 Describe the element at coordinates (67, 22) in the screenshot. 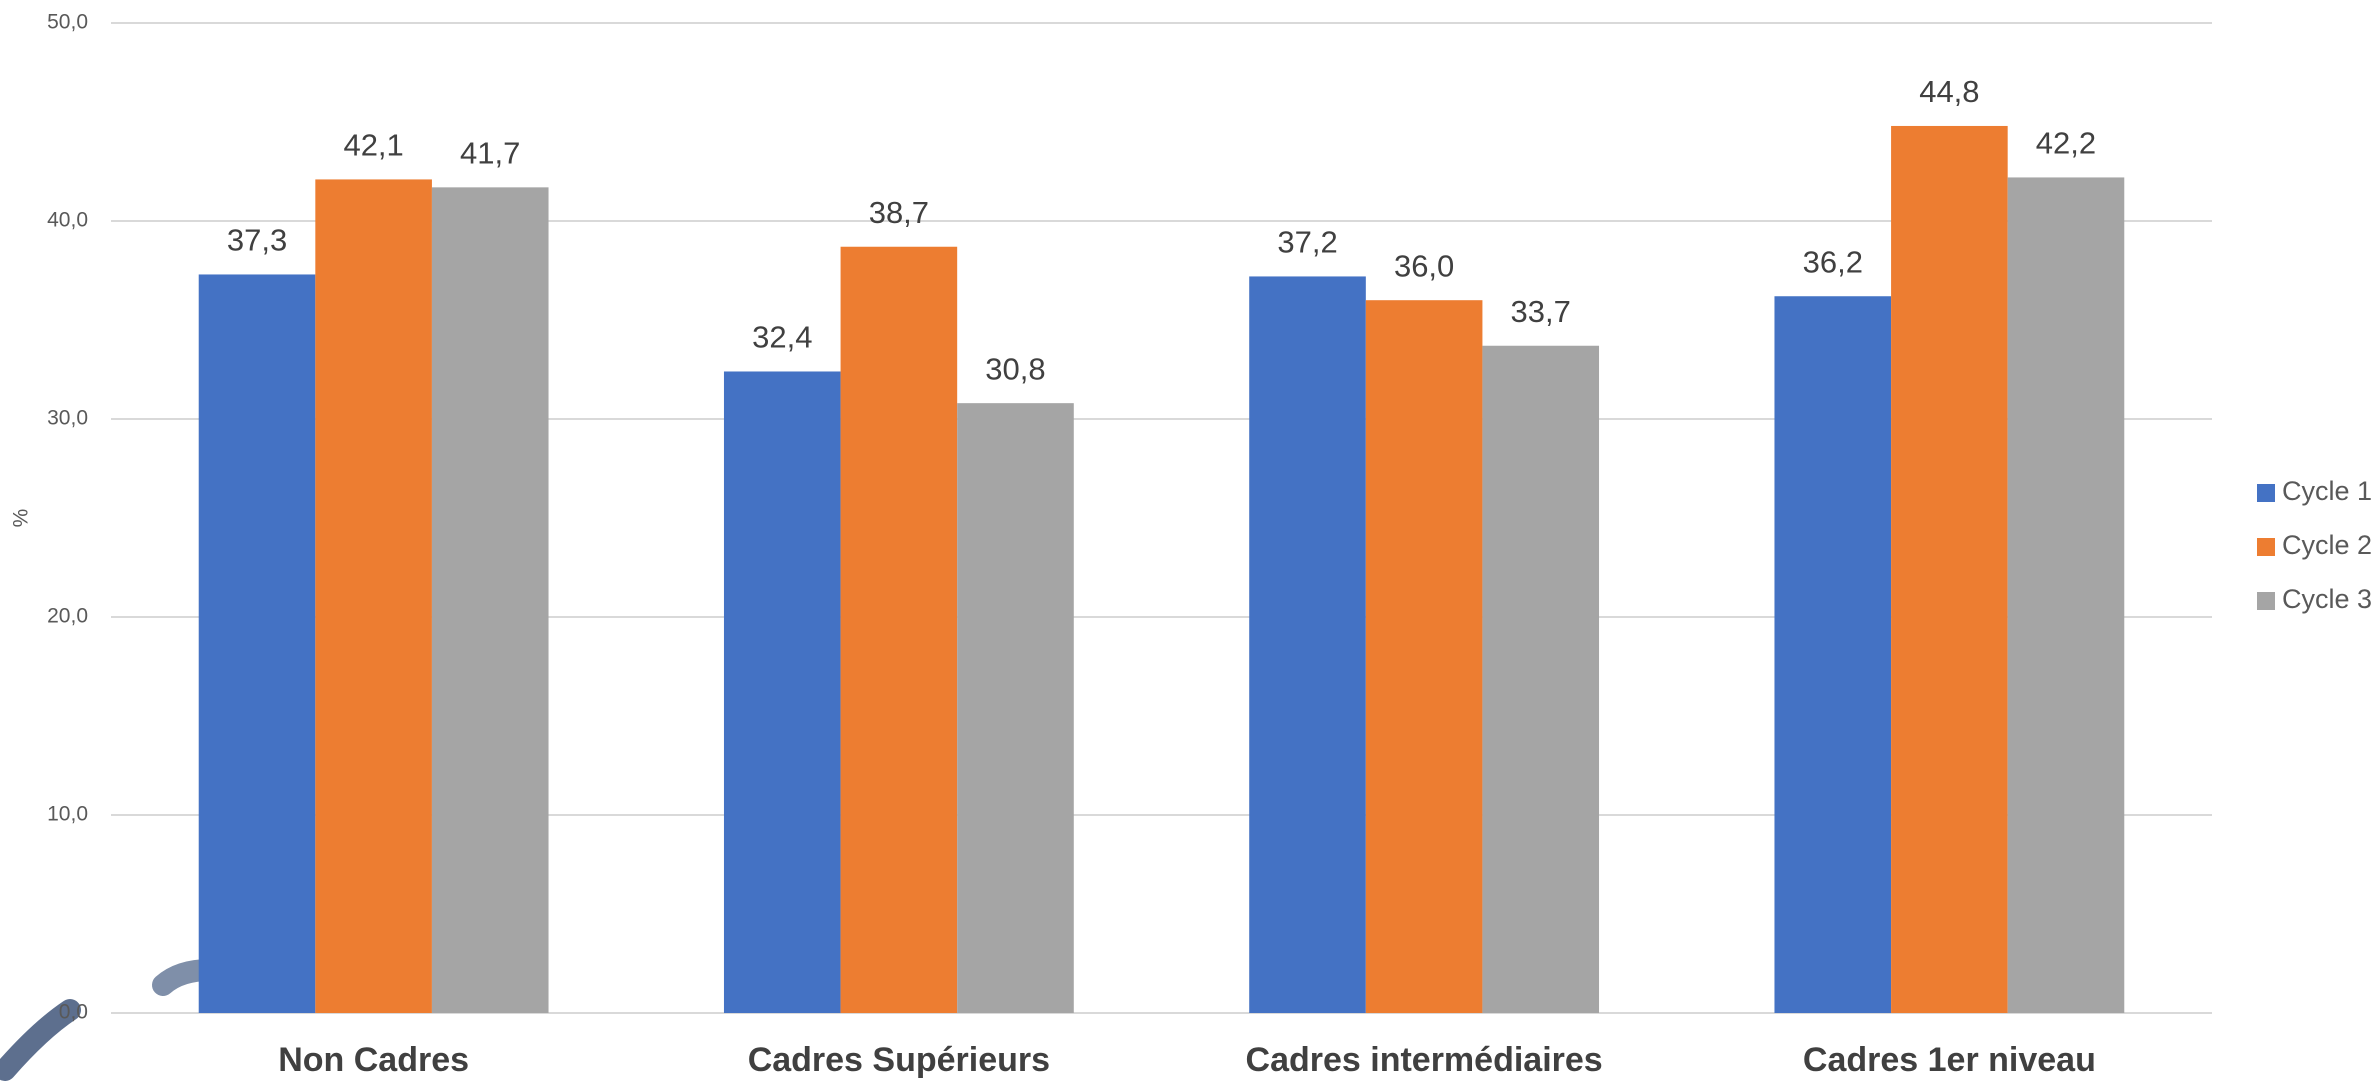

I see `y-tick-label: 50,0` at that location.